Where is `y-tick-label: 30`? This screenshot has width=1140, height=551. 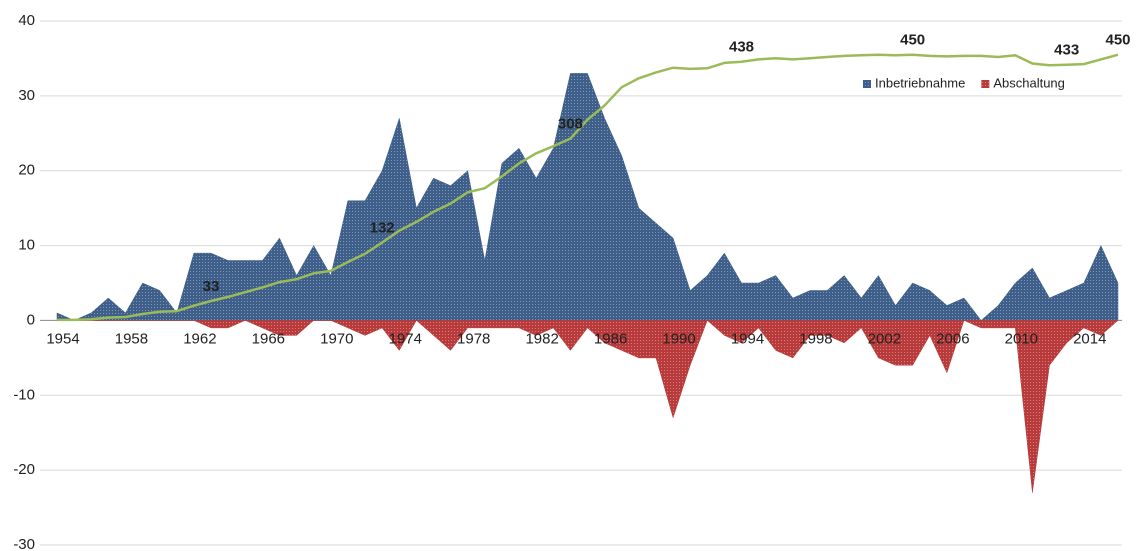 y-tick-label: 30 is located at coordinates (26, 95).